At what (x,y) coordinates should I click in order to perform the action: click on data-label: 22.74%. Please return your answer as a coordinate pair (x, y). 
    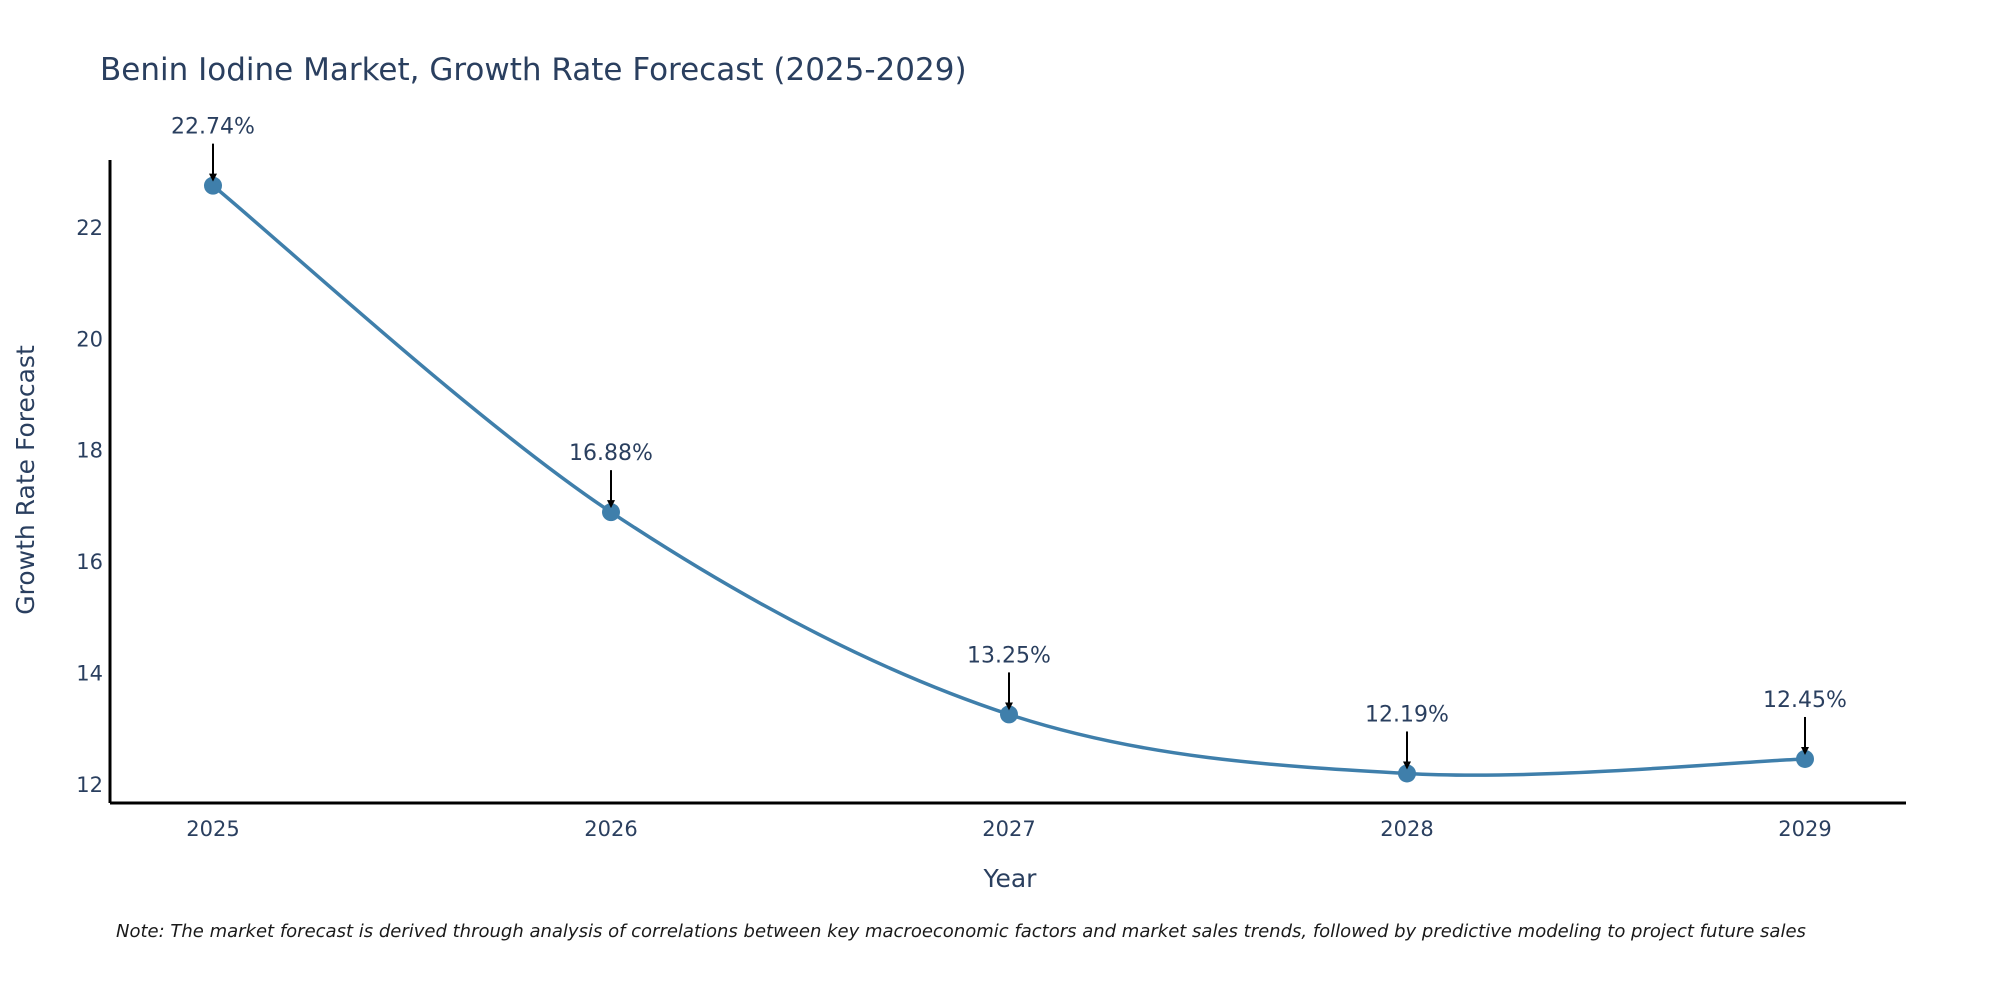
    Looking at the image, I should click on (213, 127).